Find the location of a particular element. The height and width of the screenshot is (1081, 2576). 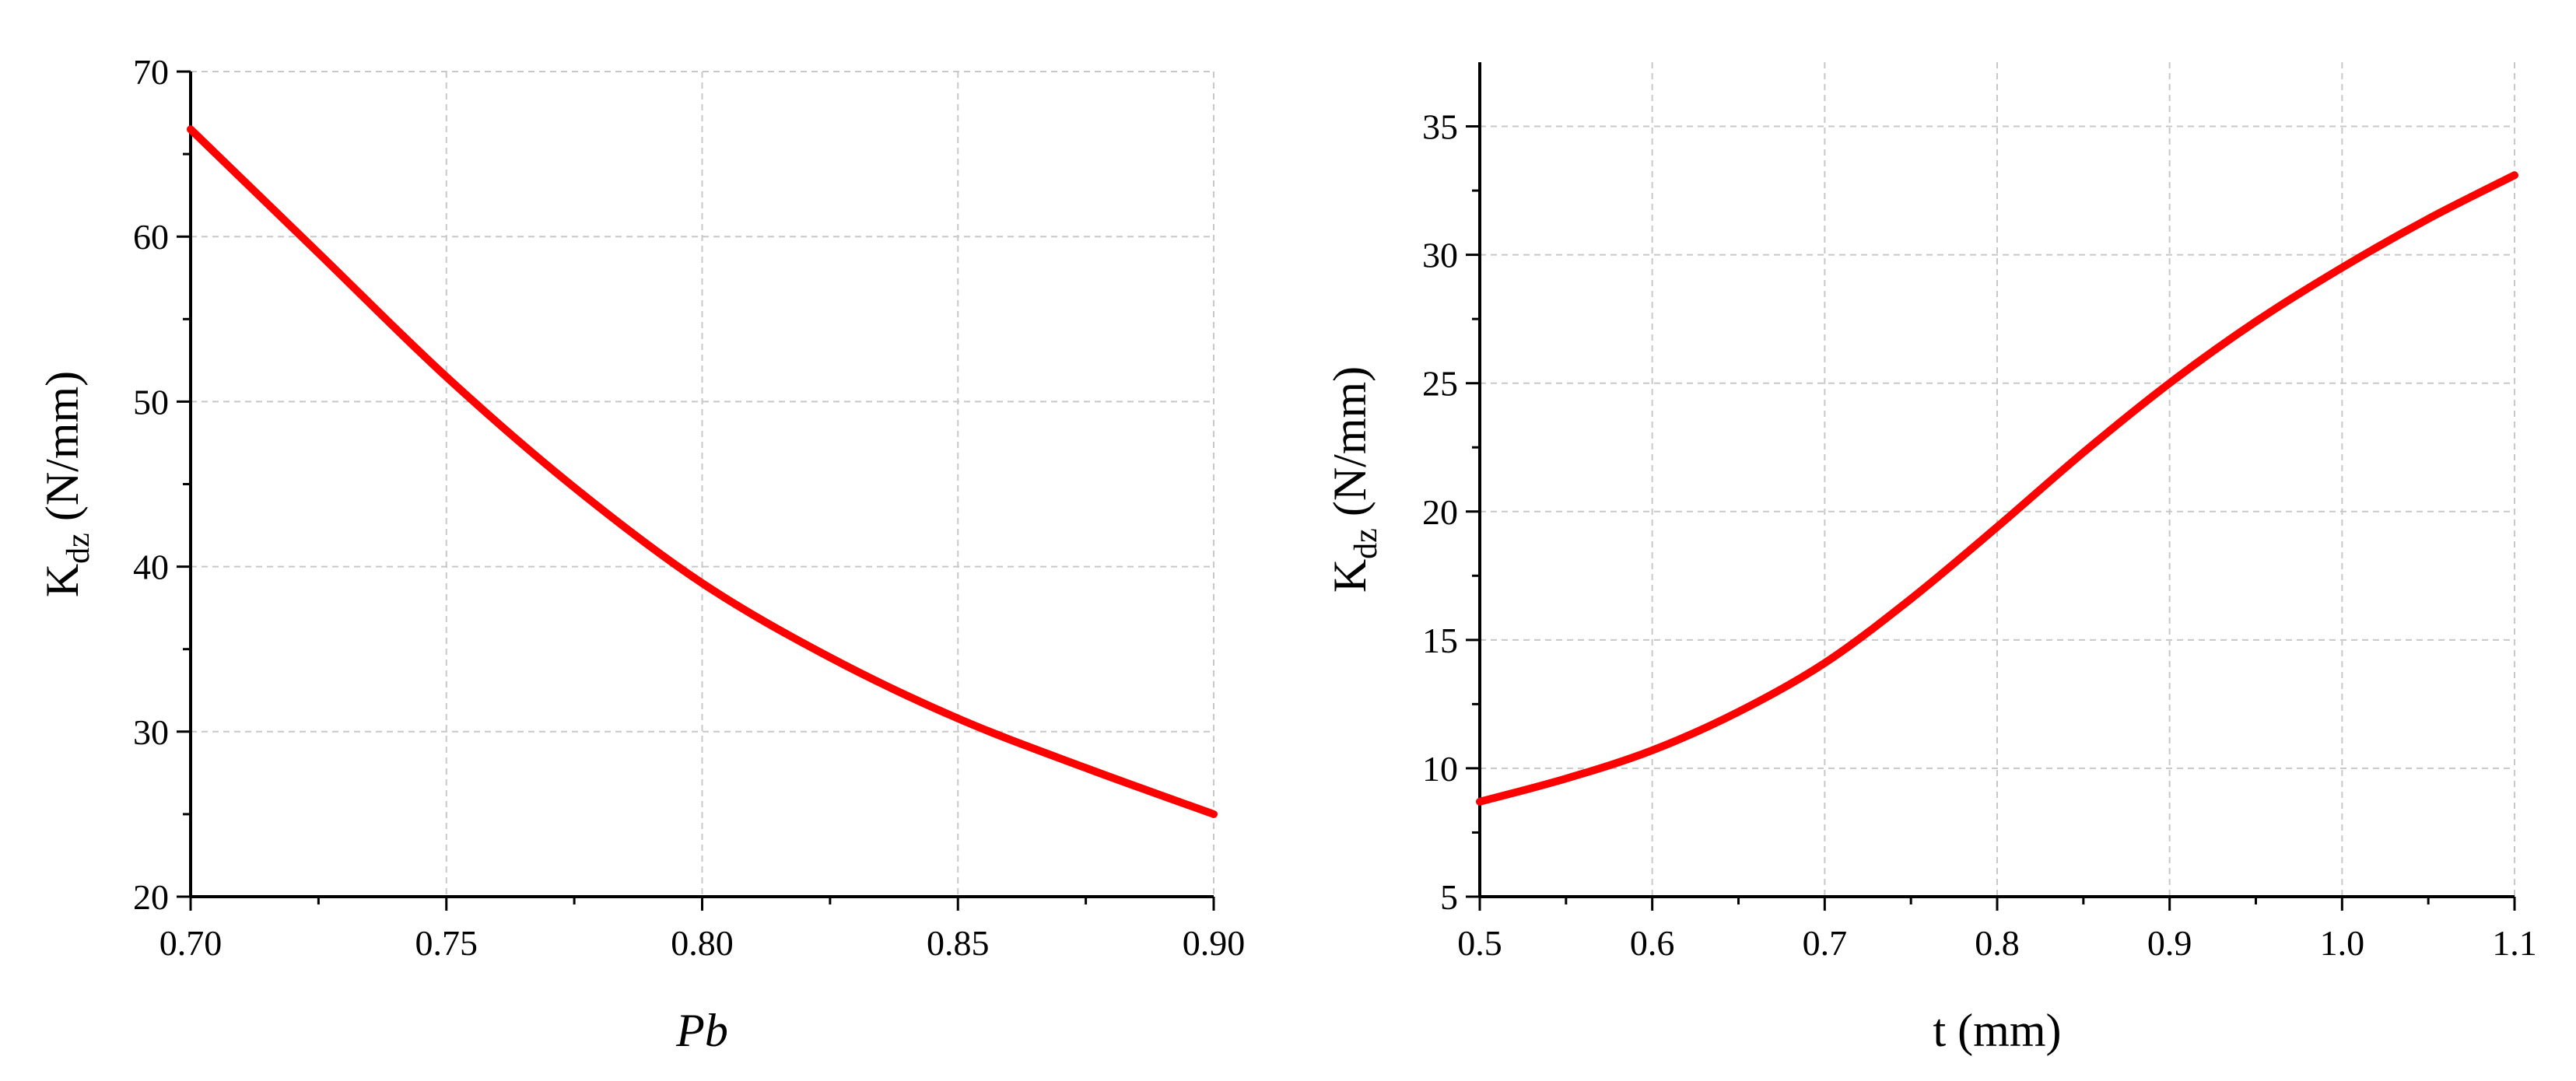

y-tick-label: 25 is located at coordinates (1440, 384).